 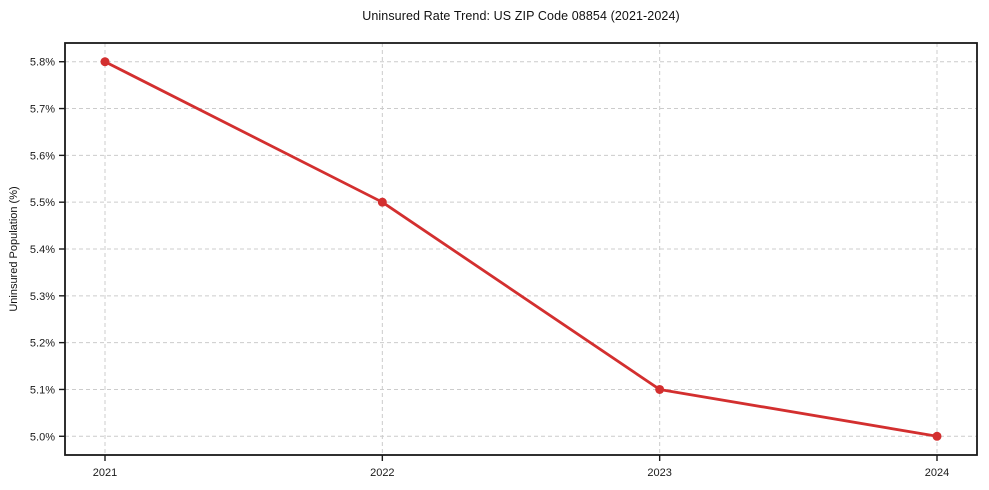 I want to click on y-tick-label: 5.7%, so click(x=42, y=110).